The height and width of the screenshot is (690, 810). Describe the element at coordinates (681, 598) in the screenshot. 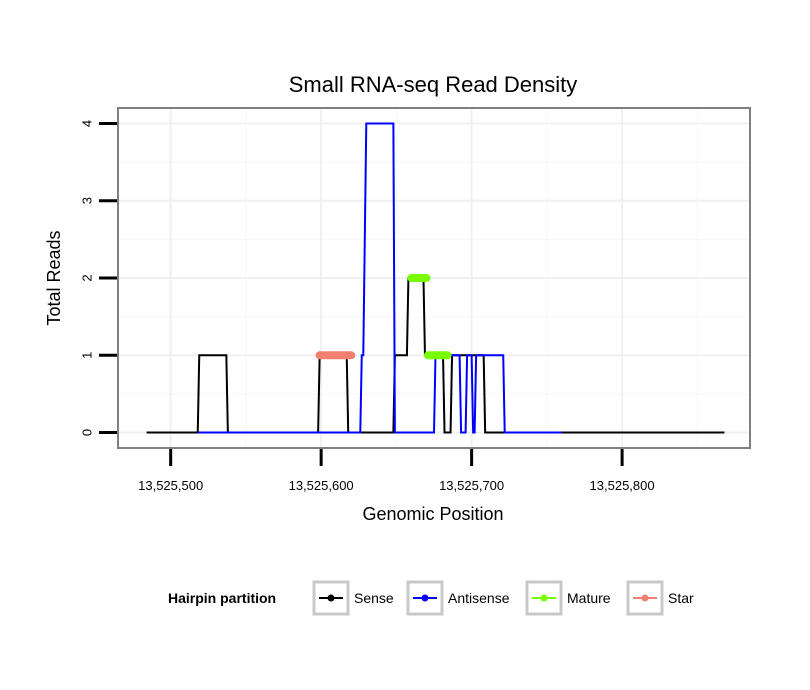

I see `legend-label: Star` at that location.